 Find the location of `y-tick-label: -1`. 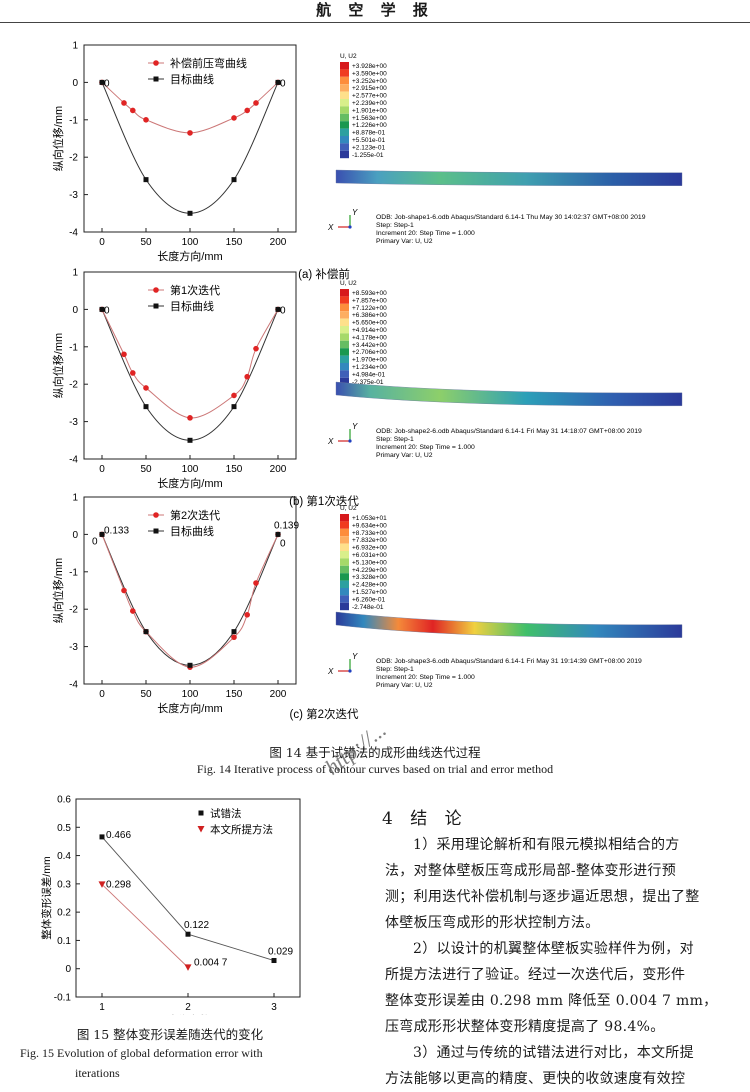

y-tick-label: -1 is located at coordinates (73, 572).